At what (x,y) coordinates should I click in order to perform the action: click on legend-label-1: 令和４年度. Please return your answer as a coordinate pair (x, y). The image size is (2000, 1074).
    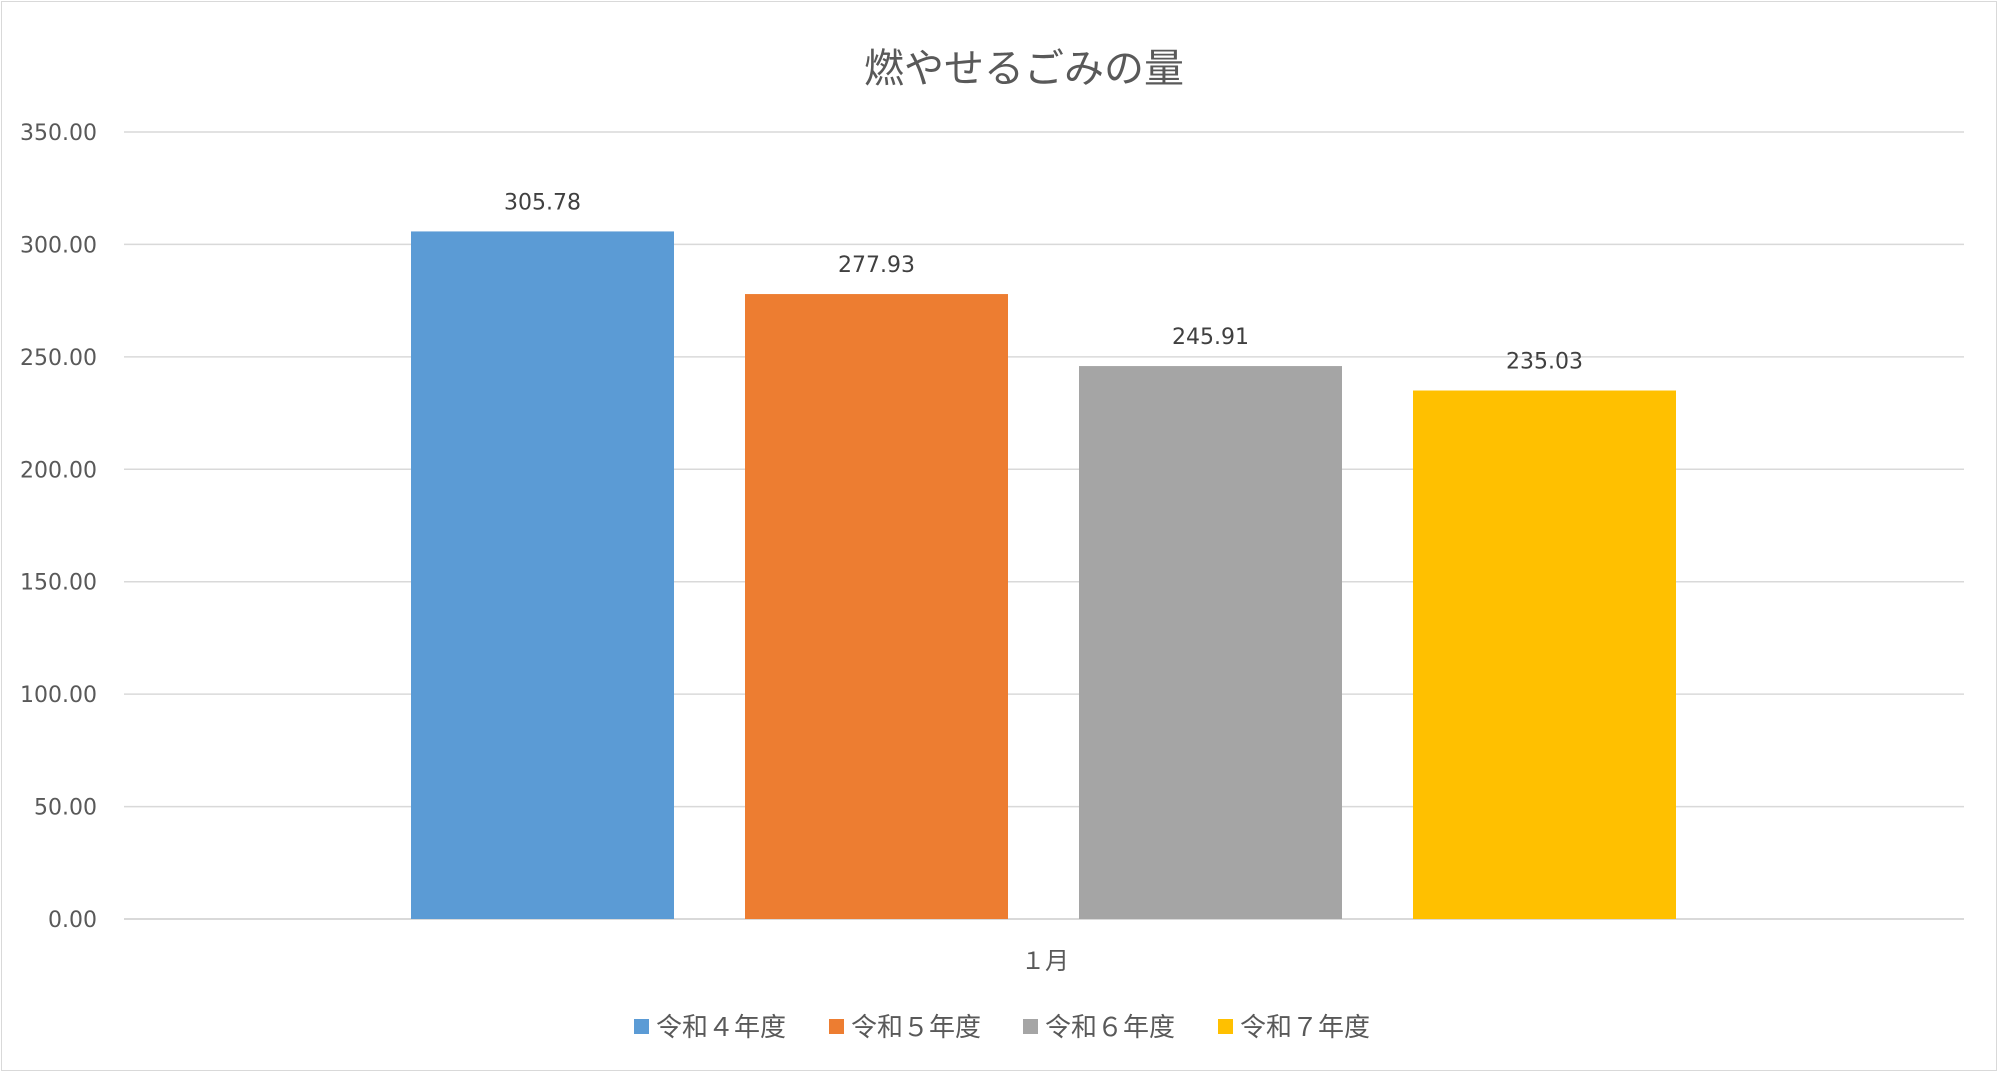
    Looking at the image, I should click on (721, 1028).